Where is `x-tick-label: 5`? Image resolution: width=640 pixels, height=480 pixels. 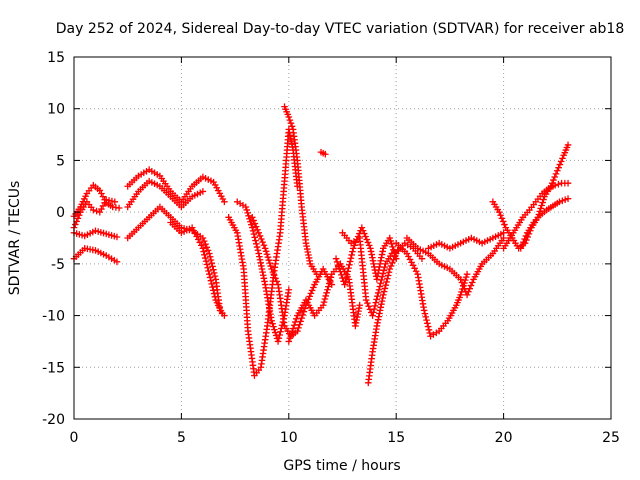
x-tick-label: 5 is located at coordinates (181, 438).